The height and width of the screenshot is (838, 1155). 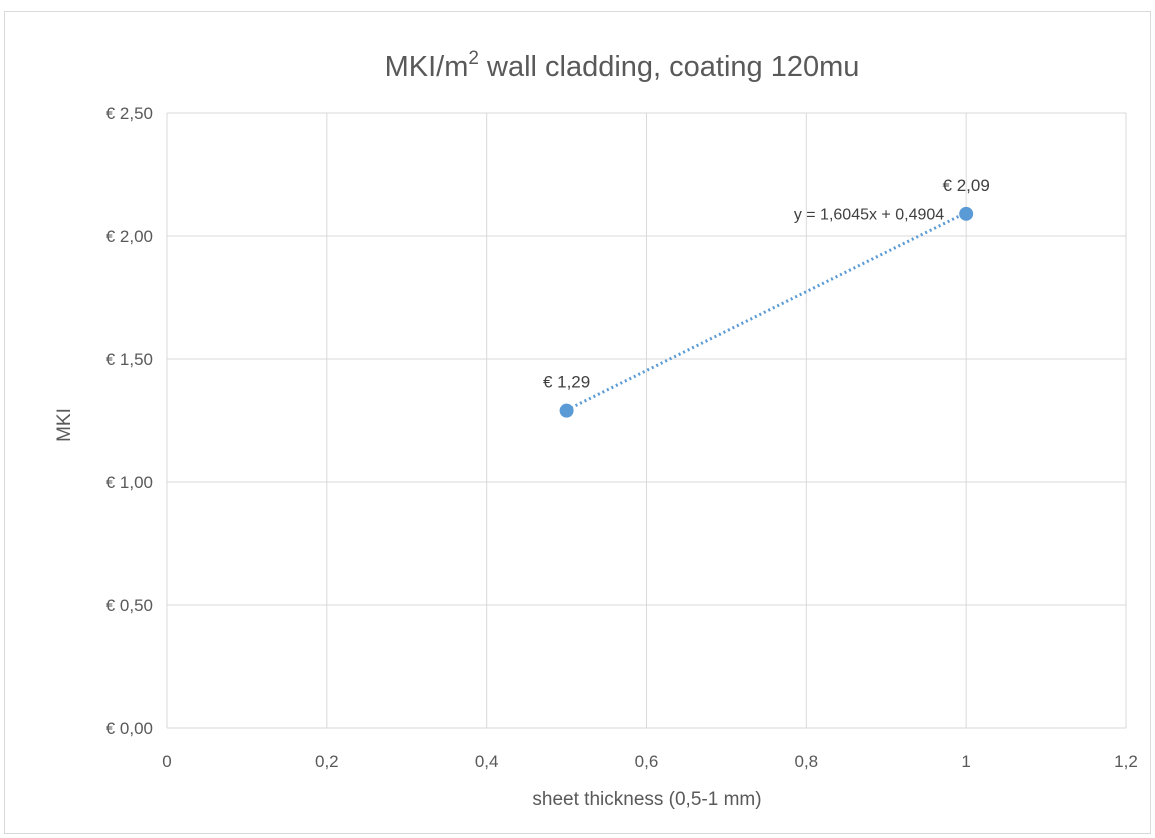 What do you see at coordinates (622, 65) in the screenshot?
I see `chart-title: MKI/m2 wall cladding, coating 120mu` at bounding box center [622, 65].